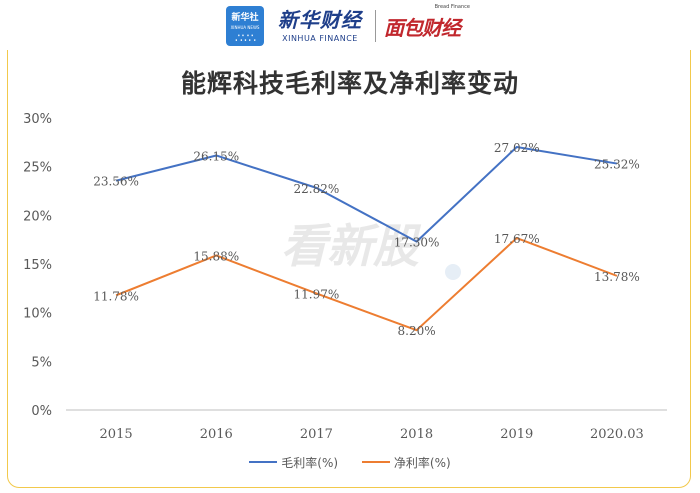 The image size is (700, 493). What do you see at coordinates (216, 434) in the screenshot?
I see `x-tick-label: 2016` at bounding box center [216, 434].